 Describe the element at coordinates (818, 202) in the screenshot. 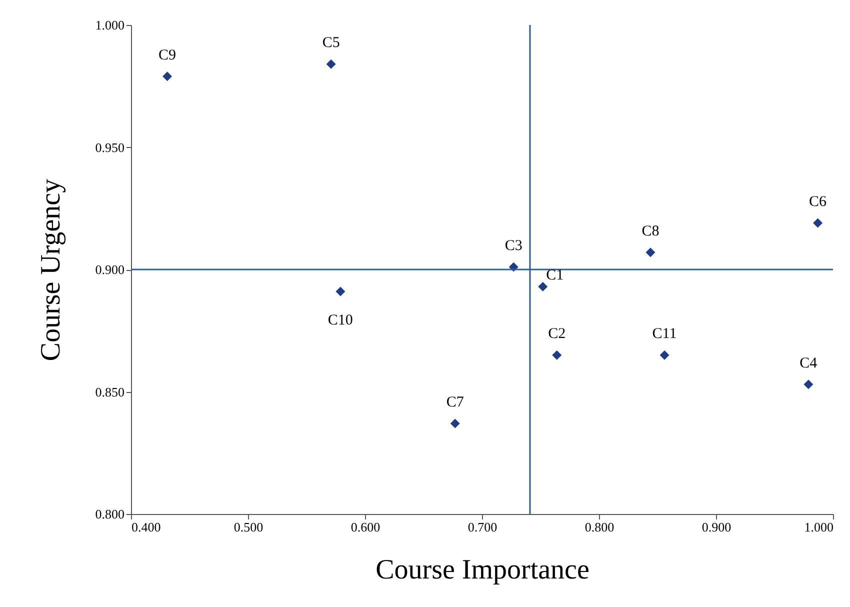

I see `annotation: C6` at that location.